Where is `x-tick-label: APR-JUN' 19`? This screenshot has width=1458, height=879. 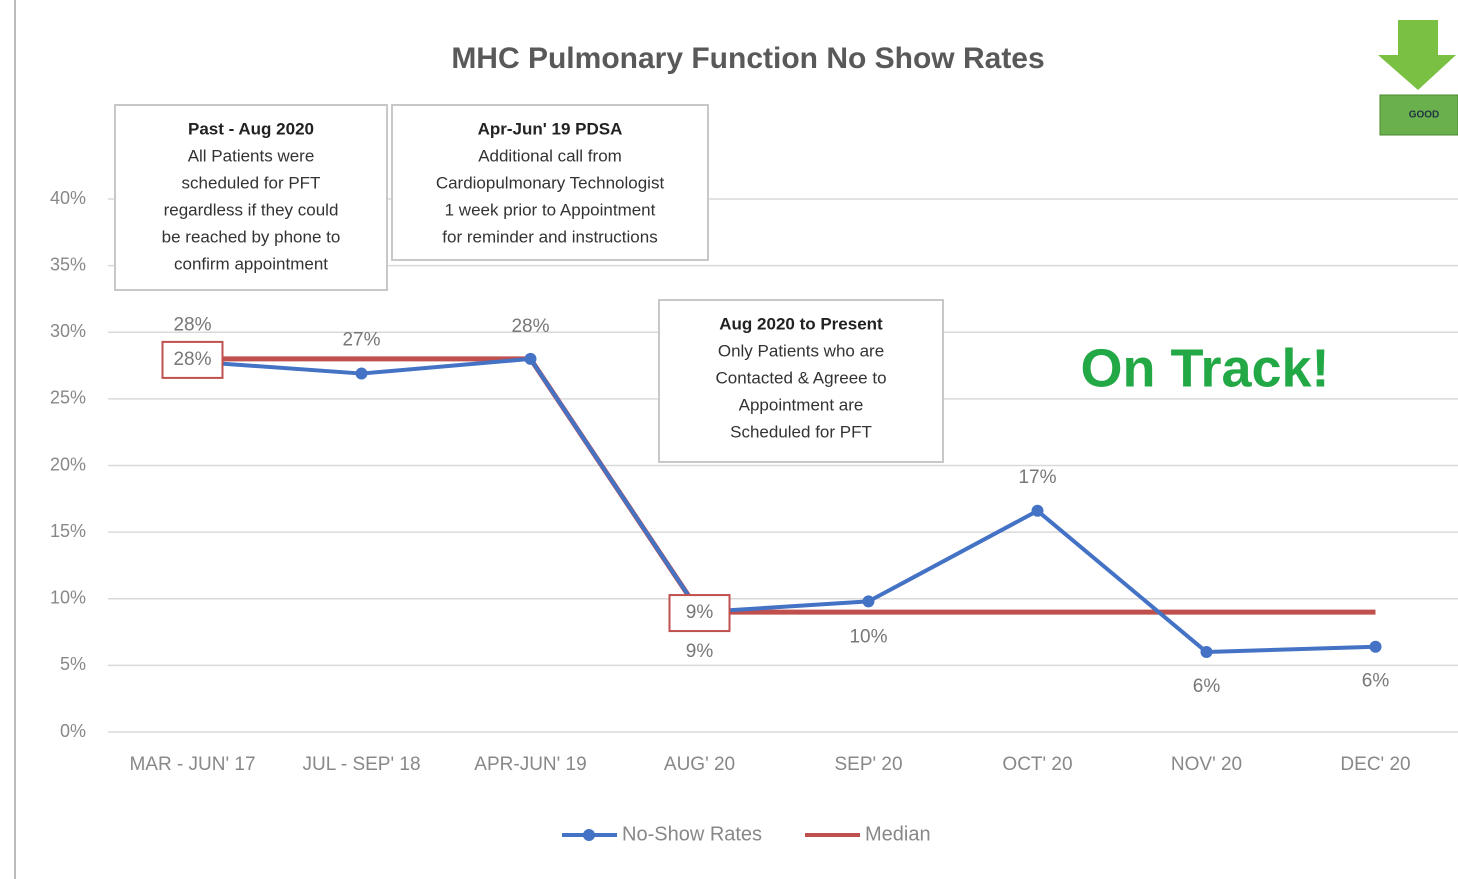 x-tick-label: APR-JUN' 19 is located at coordinates (530, 764).